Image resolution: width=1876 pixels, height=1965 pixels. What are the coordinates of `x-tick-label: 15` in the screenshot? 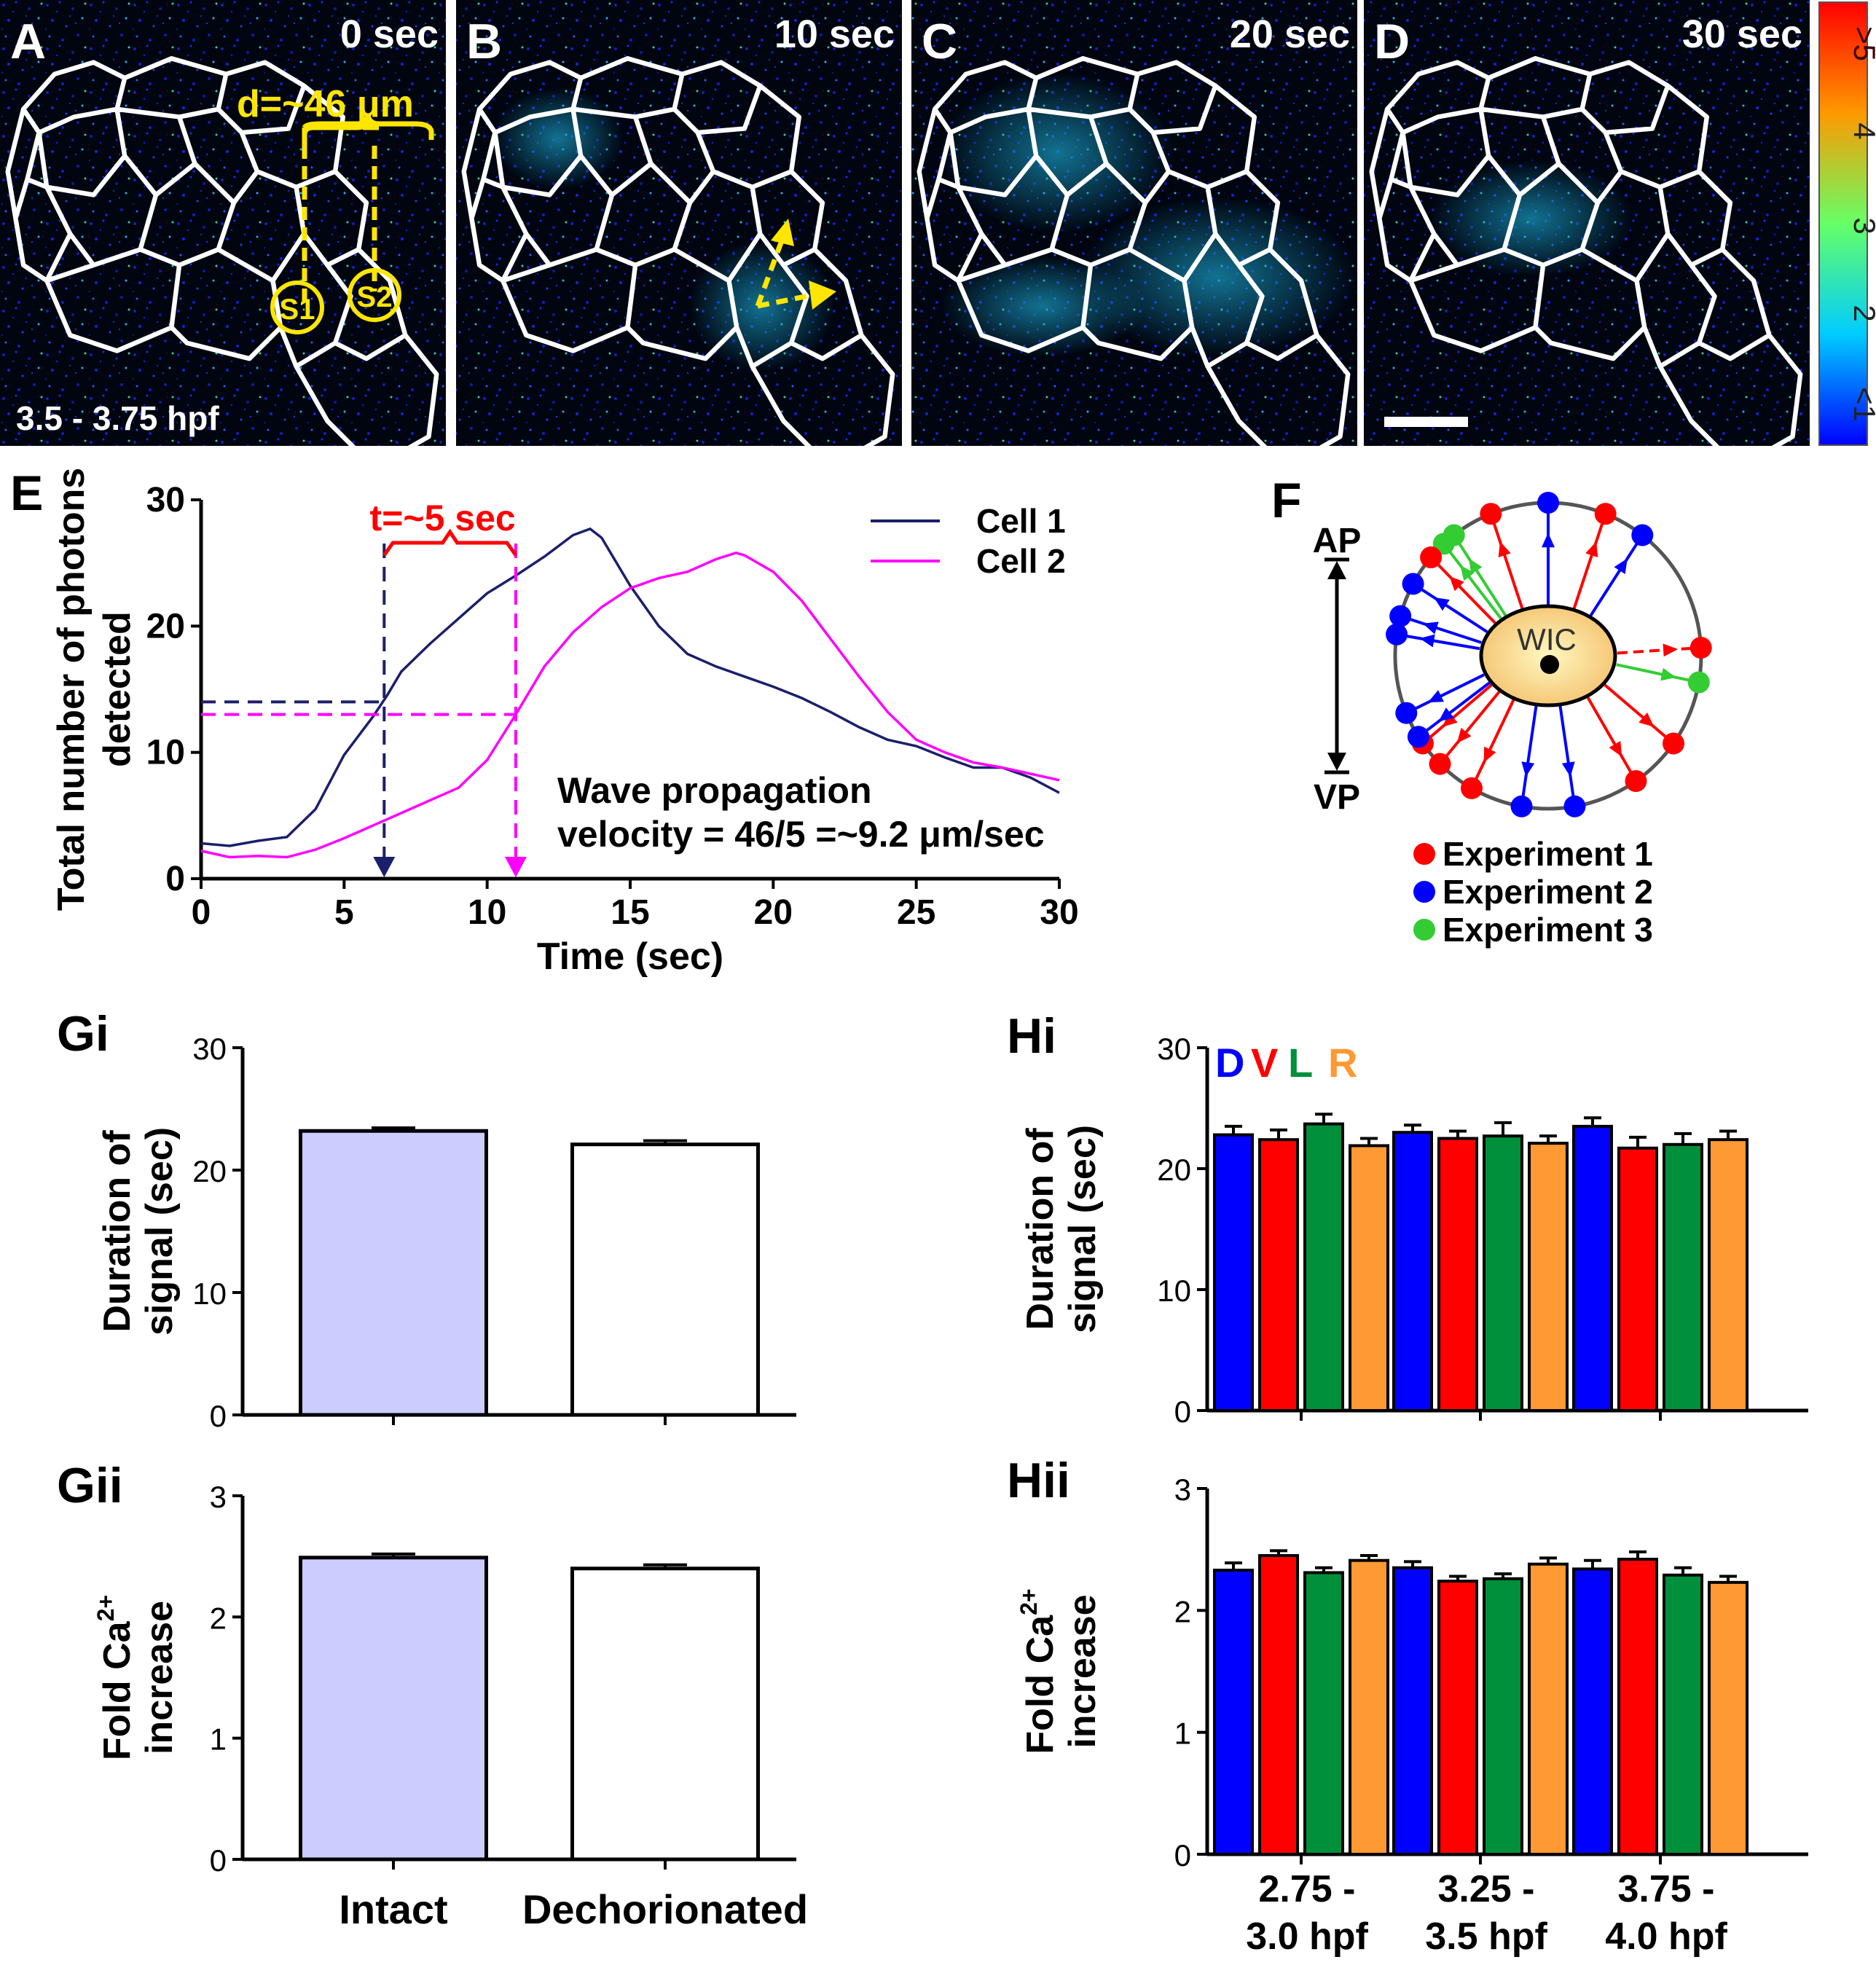 It's located at (630, 912).